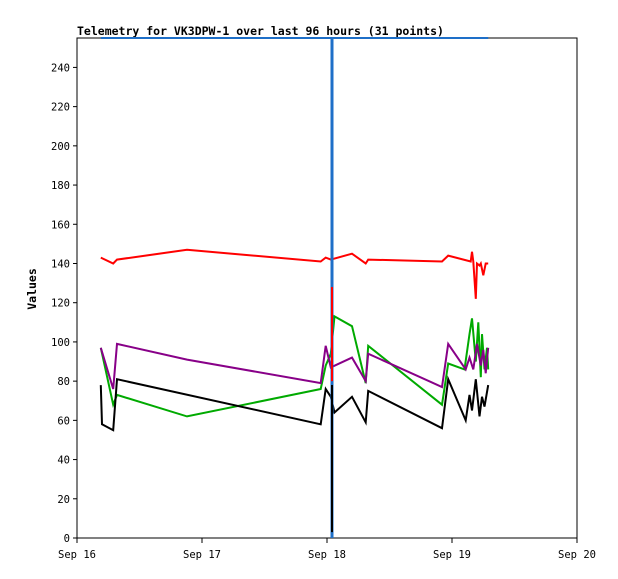 The height and width of the screenshot is (579, 618). What do you see at coordinates (202, 555) in the screenshot?
I see `x-tick-label: Sep 17` at bounding box center [202, 555].